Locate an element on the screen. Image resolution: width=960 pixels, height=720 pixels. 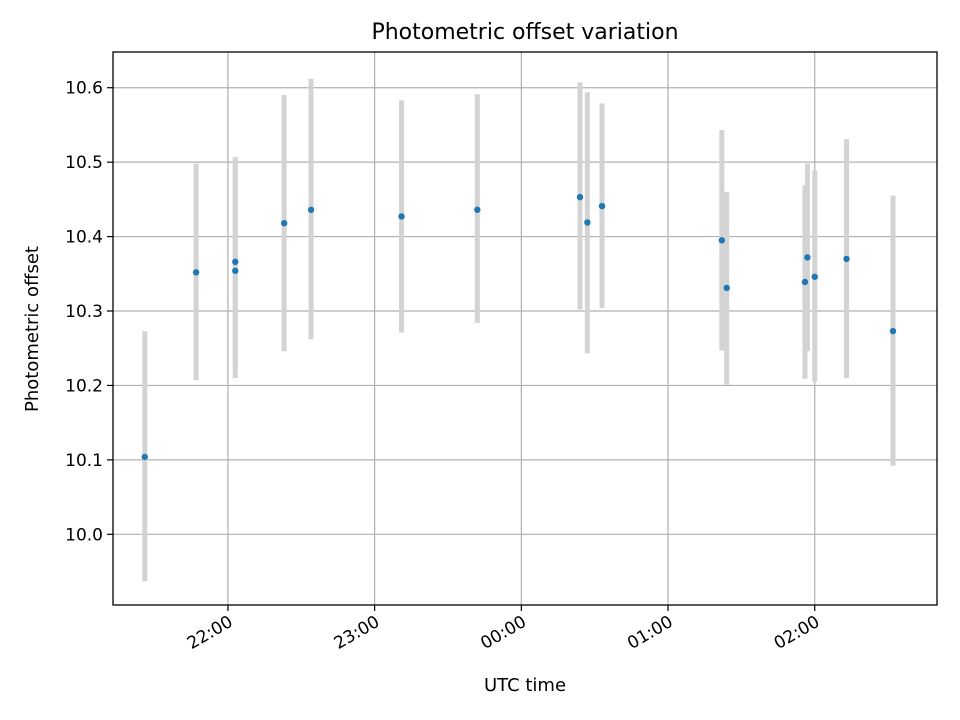
chart-title: Photometric offset variation is located at coordinates (524, 32).